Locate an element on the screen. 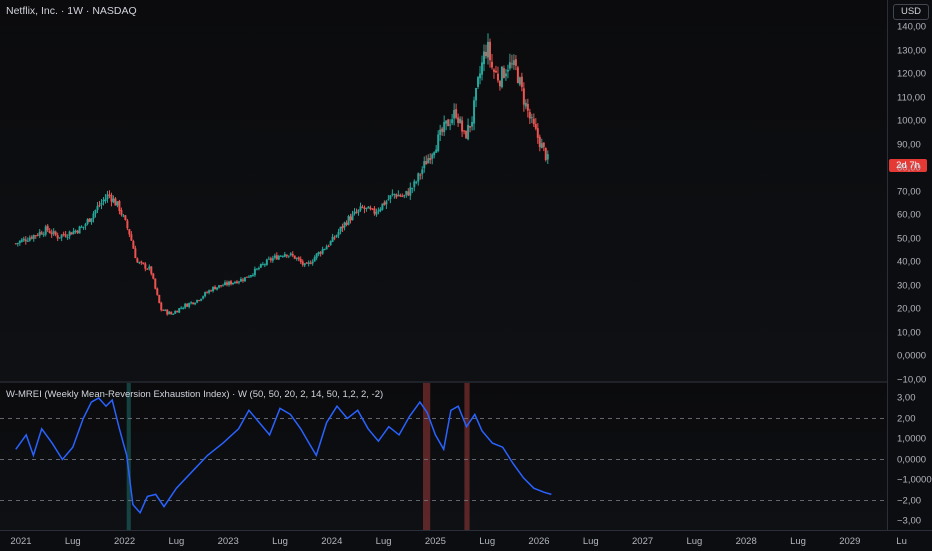 This screenshot has height=551, width=932. time-tick-label: 2023 is located at coordinates (228, 541).